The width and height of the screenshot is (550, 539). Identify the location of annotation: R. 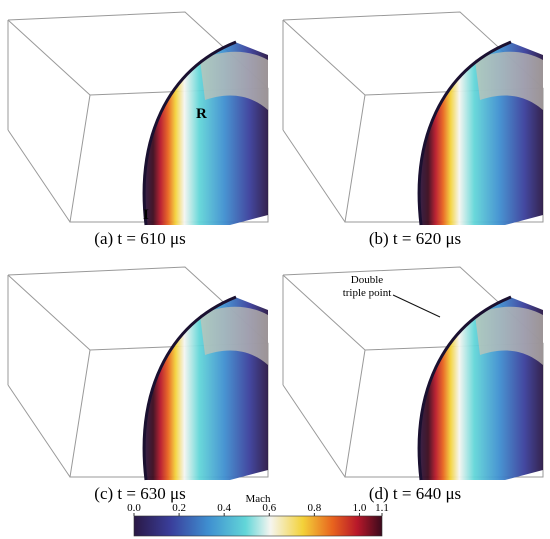
(201, 114).